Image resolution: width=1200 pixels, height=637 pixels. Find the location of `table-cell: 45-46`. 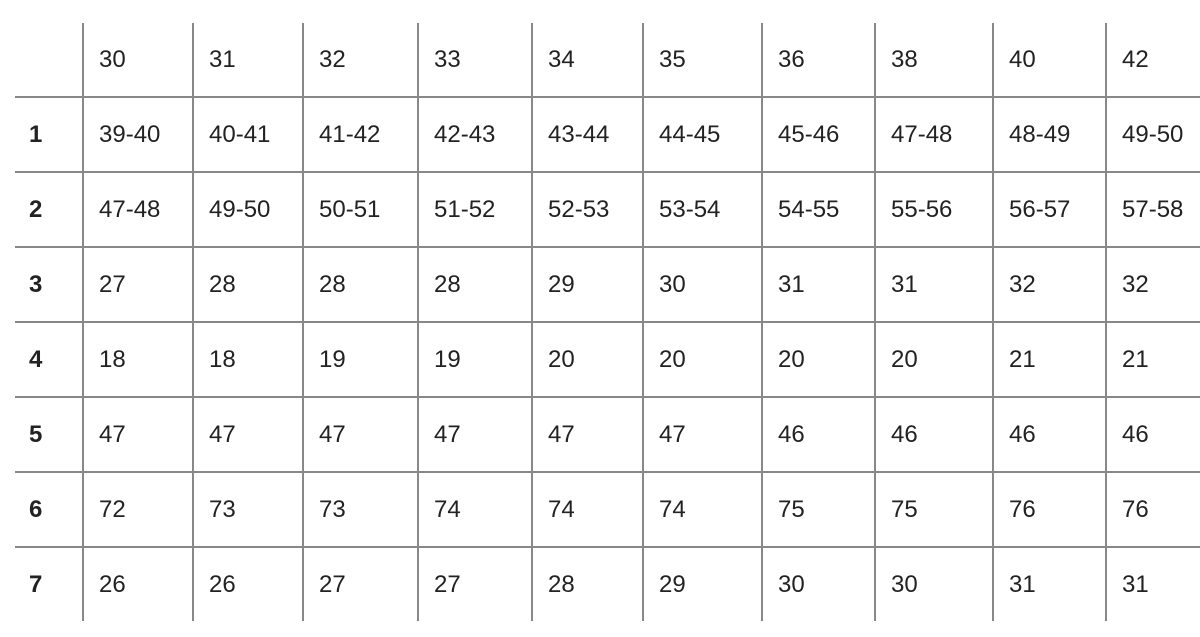

table-cell: 45-46 is located at coordinates (818, 134).